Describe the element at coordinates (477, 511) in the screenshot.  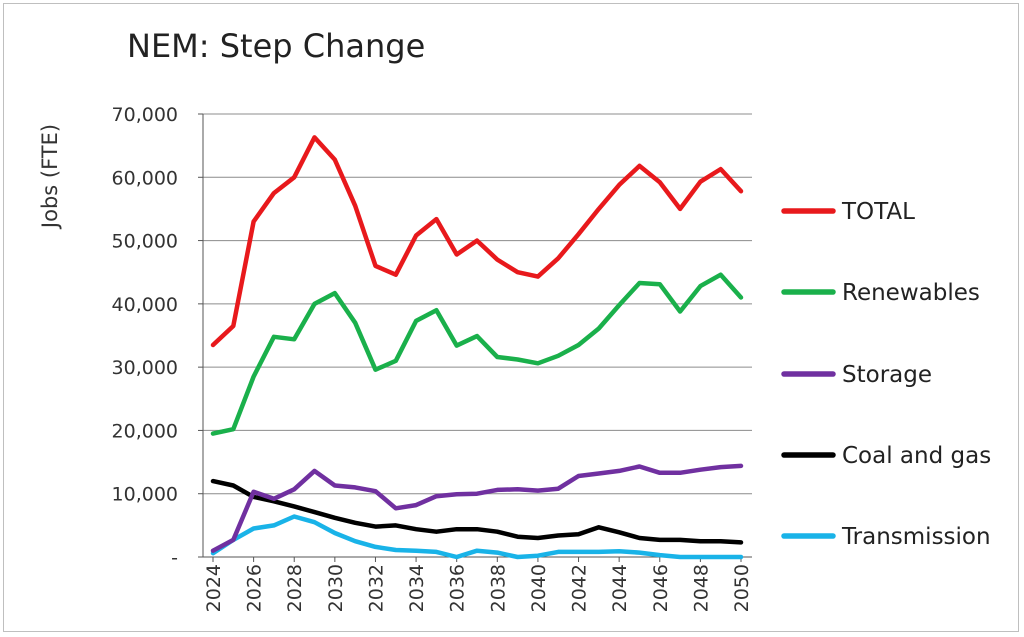
I see `series-line-coal-and-gas` at that location.